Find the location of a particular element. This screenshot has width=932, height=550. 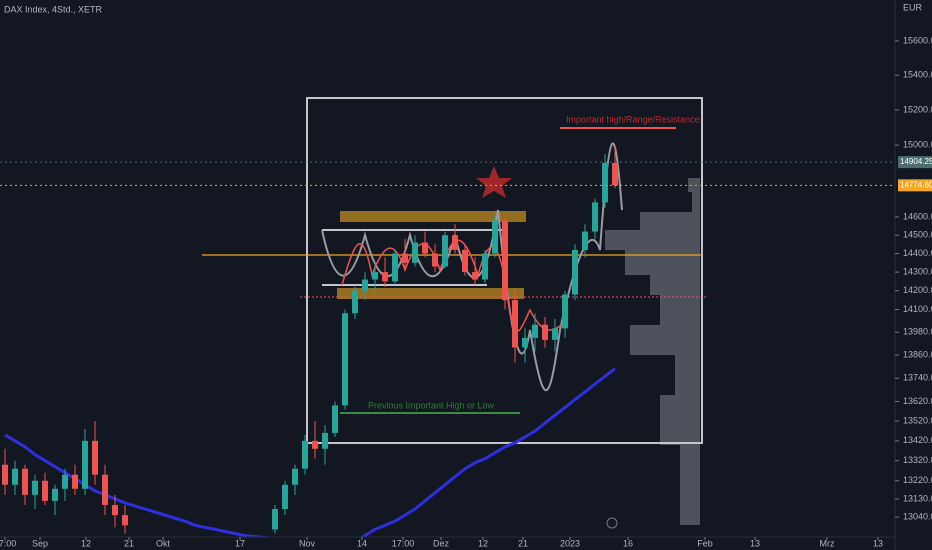

y-tick-label: 13420.00 is located at coordinates (917, 440).